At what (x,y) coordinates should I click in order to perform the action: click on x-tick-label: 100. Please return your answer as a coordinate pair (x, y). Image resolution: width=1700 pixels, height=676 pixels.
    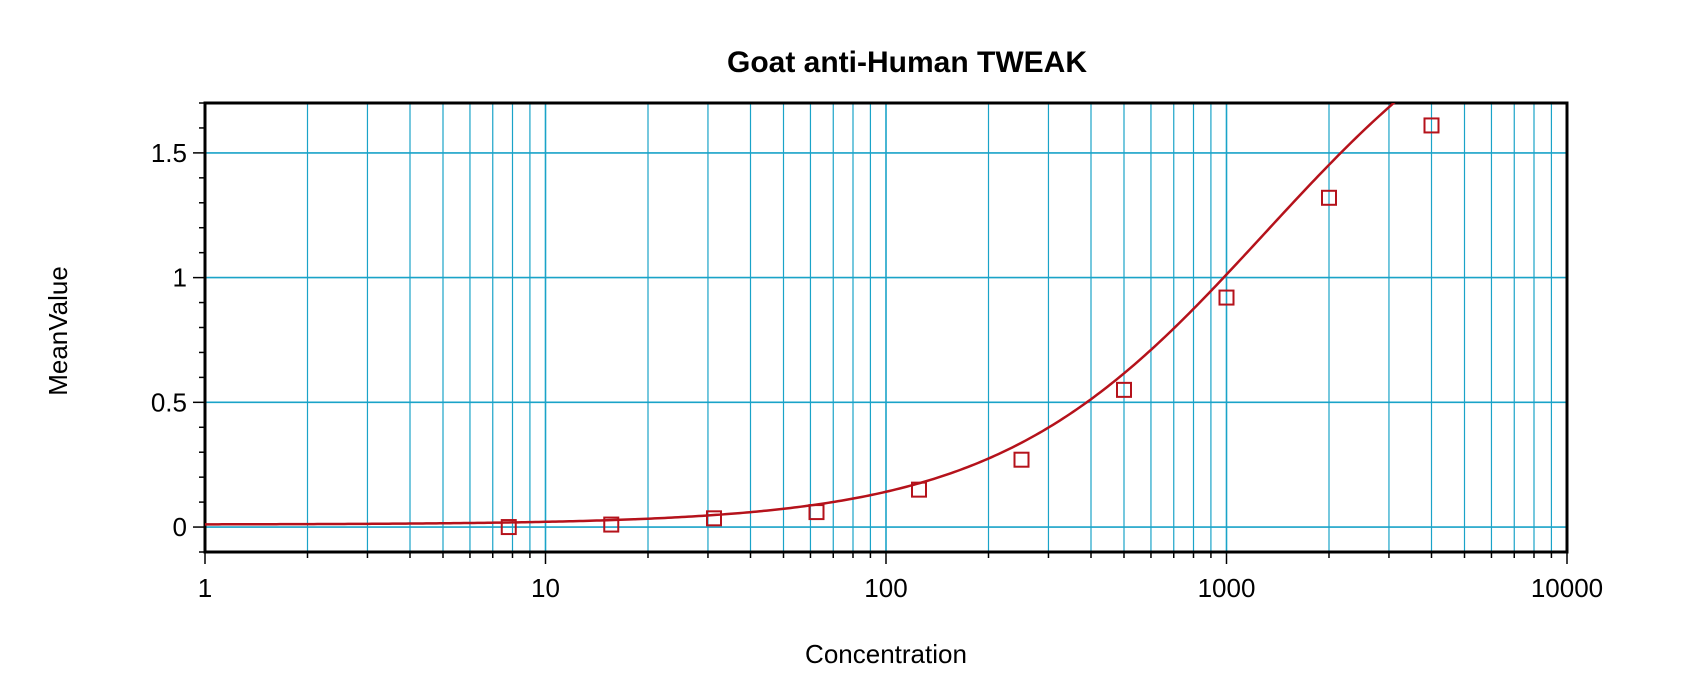
    Looking at the image, I should click on (885, 588).